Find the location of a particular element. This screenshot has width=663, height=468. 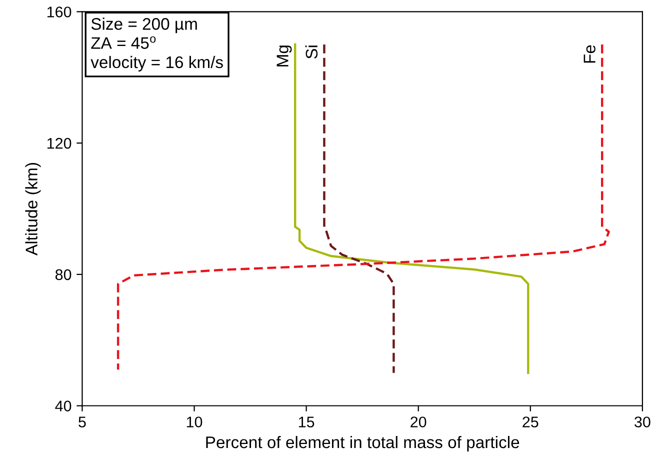

x-tick-label: 15 is located at coordinates (306, 422).